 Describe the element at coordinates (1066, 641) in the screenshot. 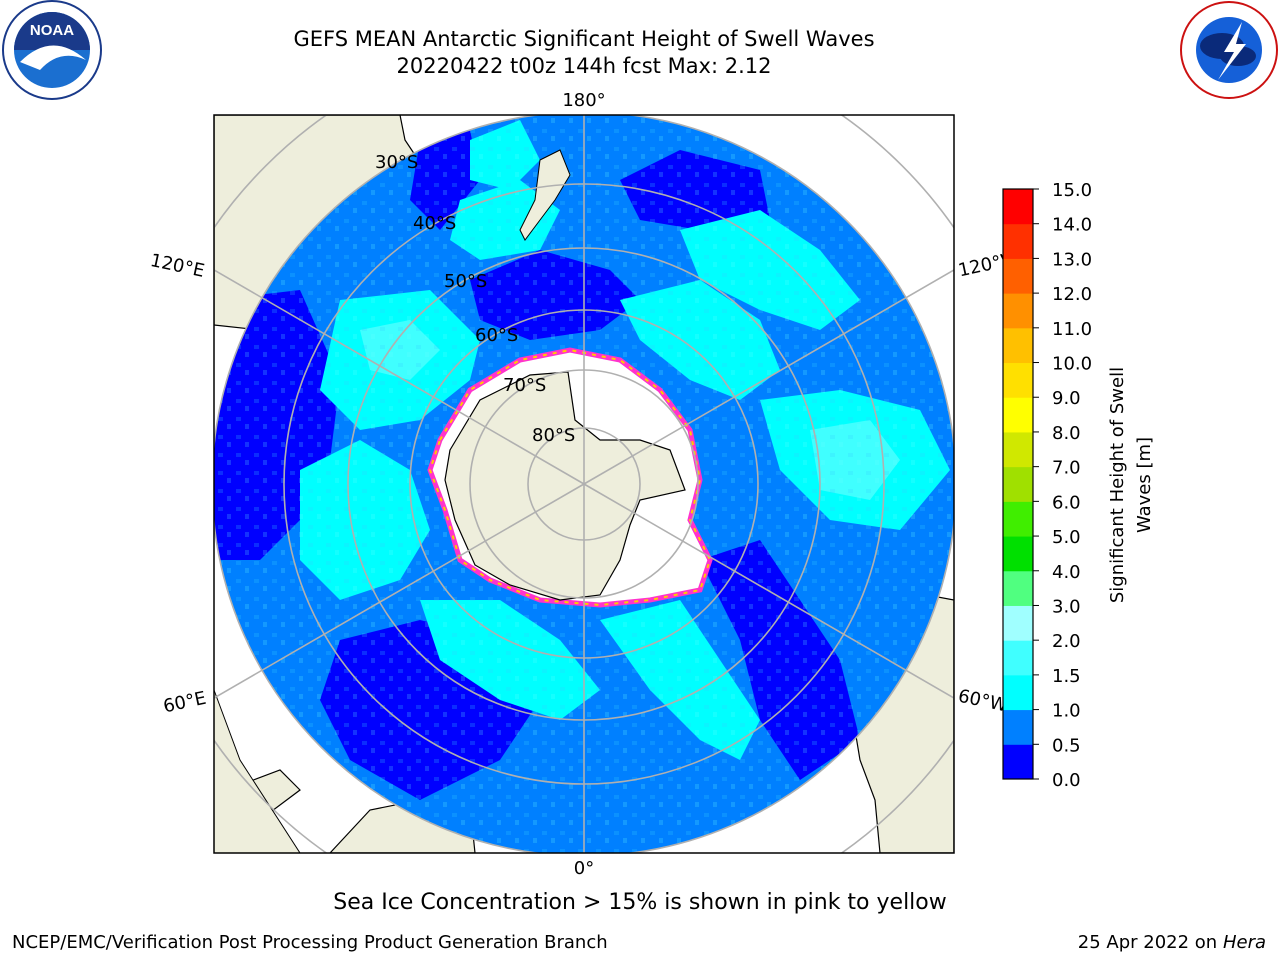

I see `colorbar-tick-label: 2.0` at that location.